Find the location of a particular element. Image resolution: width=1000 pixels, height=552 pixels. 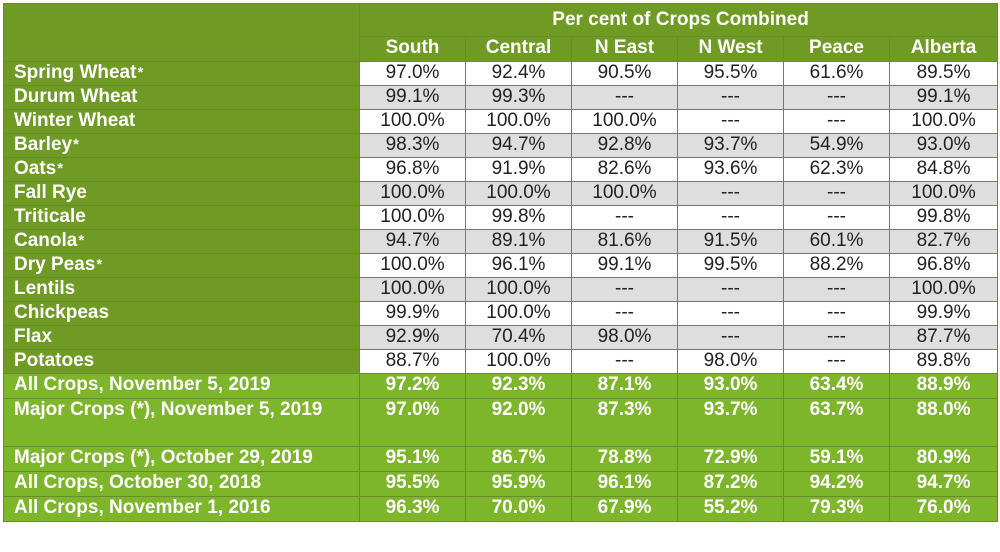

value-cell: 96.8% is located at coordinates (943, 265).